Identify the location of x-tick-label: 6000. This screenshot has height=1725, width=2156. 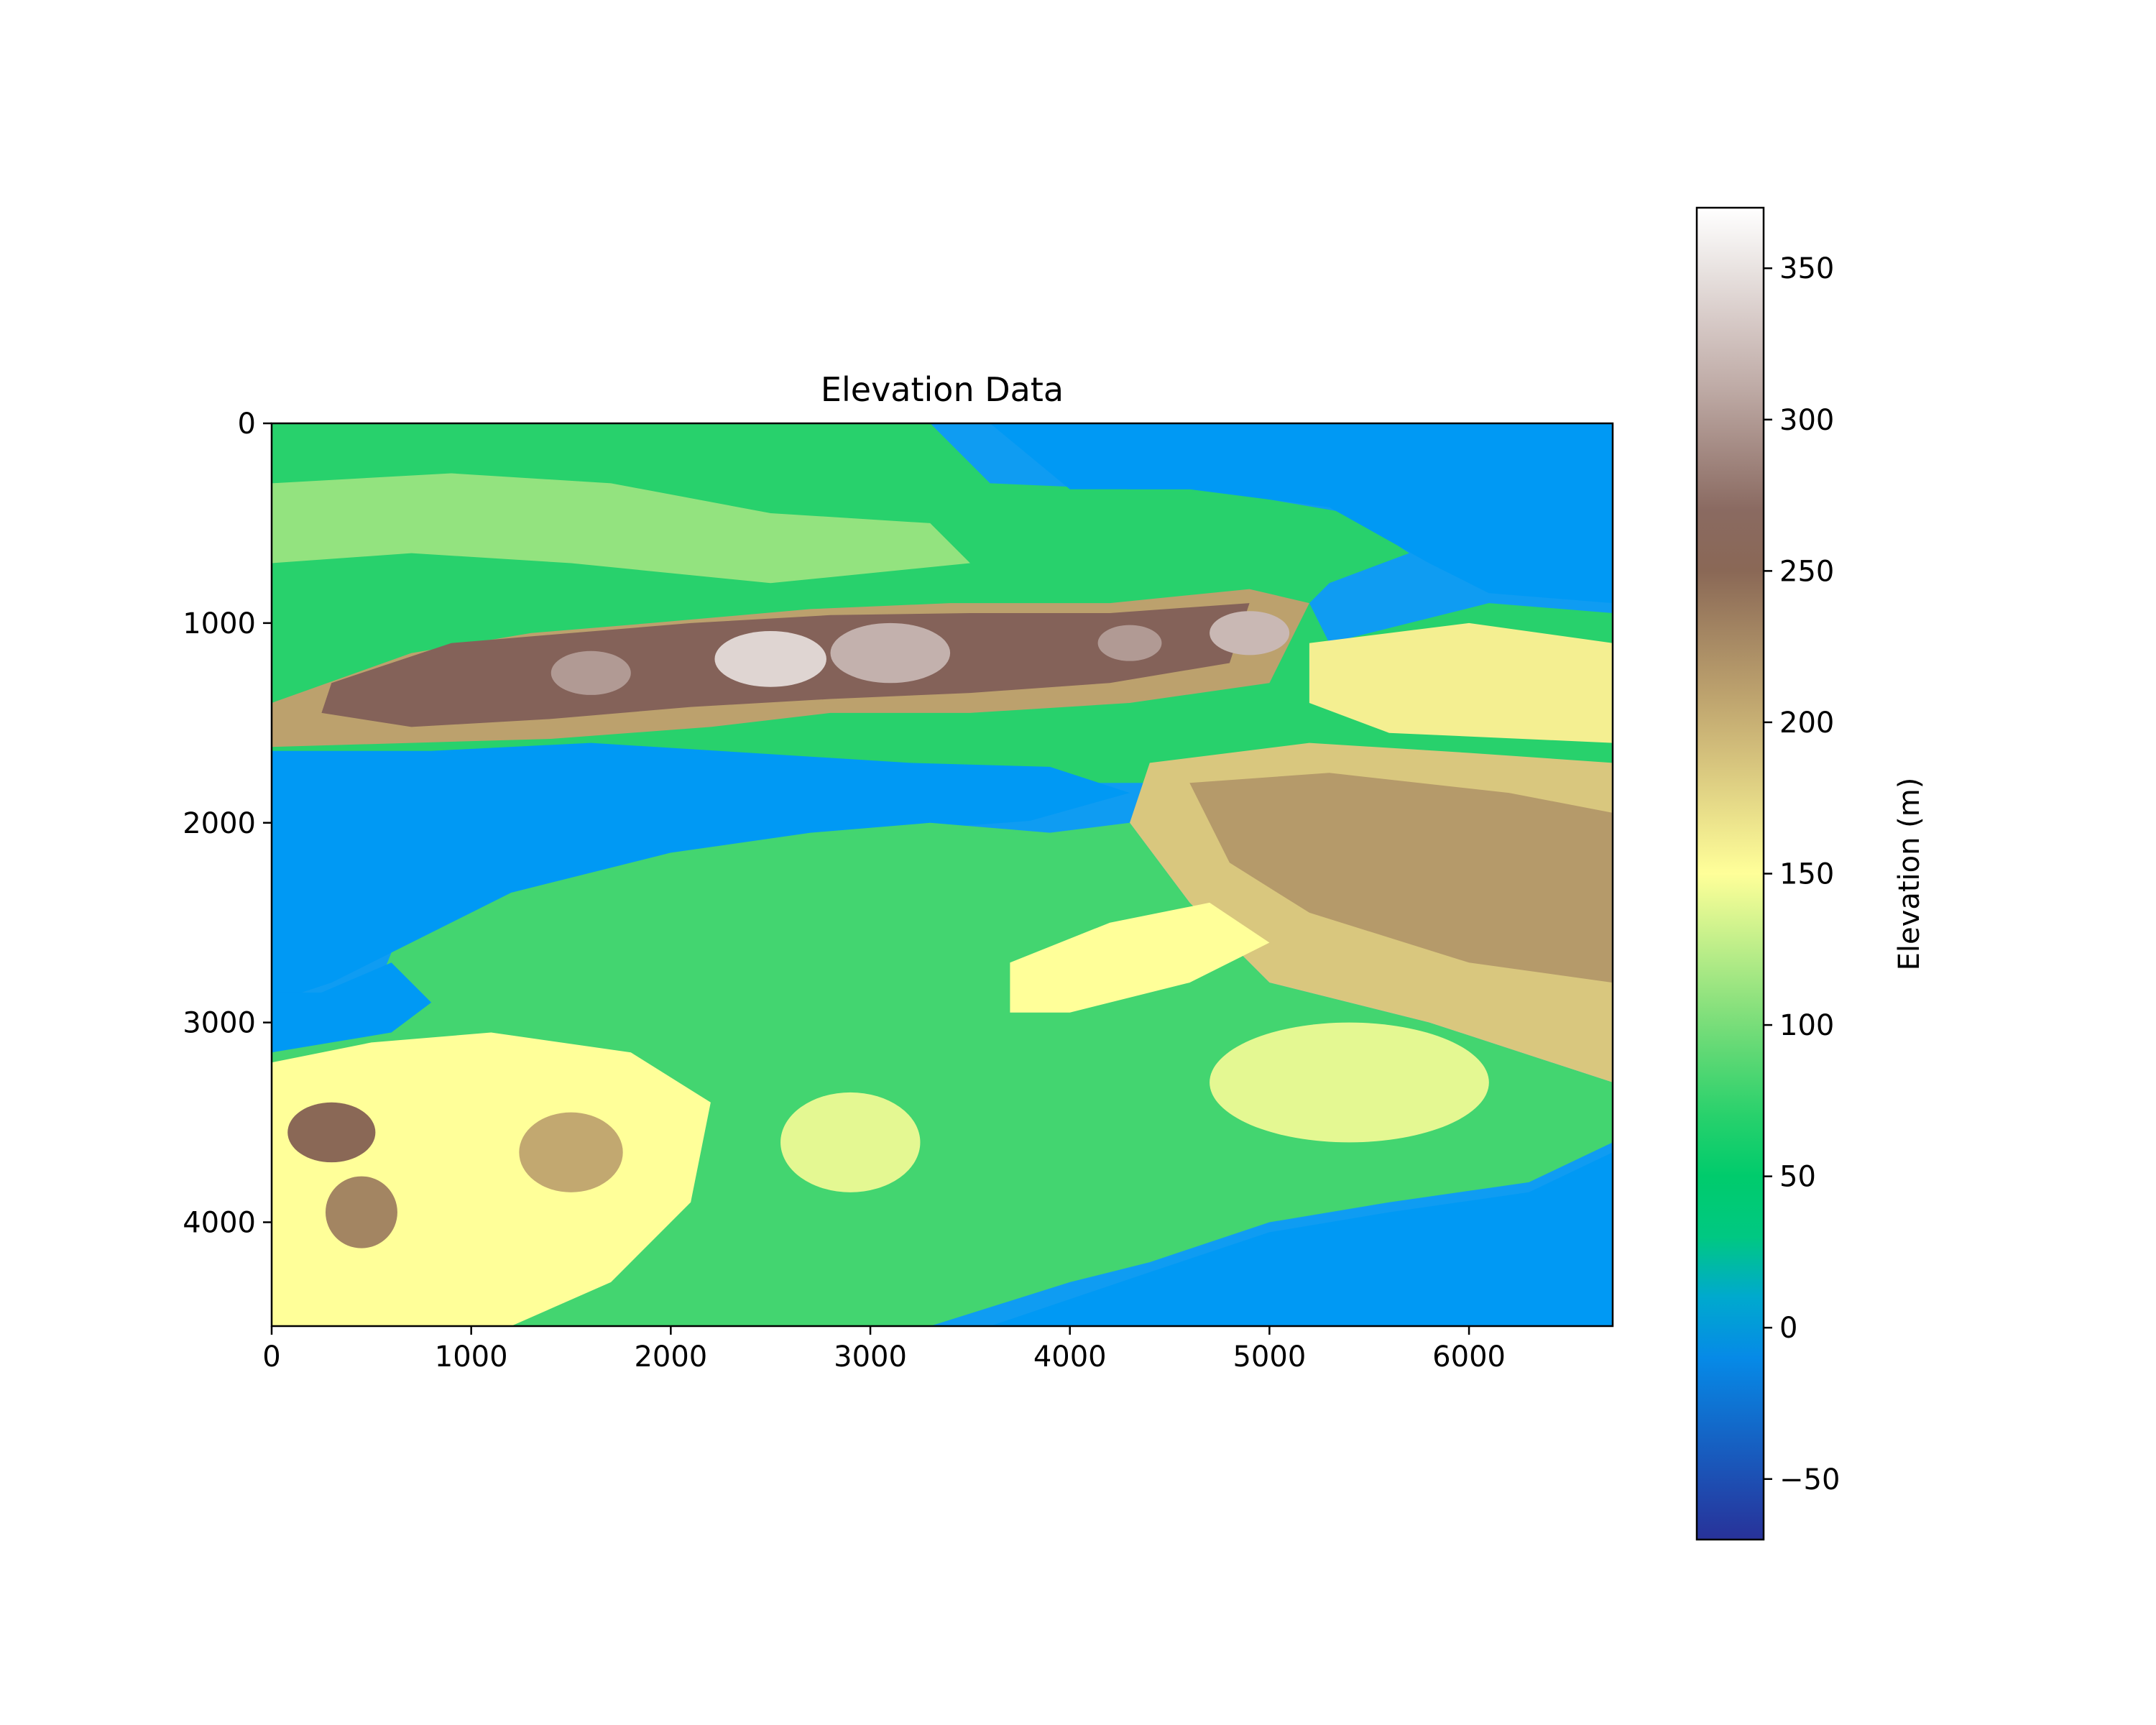
(1469, 1357).